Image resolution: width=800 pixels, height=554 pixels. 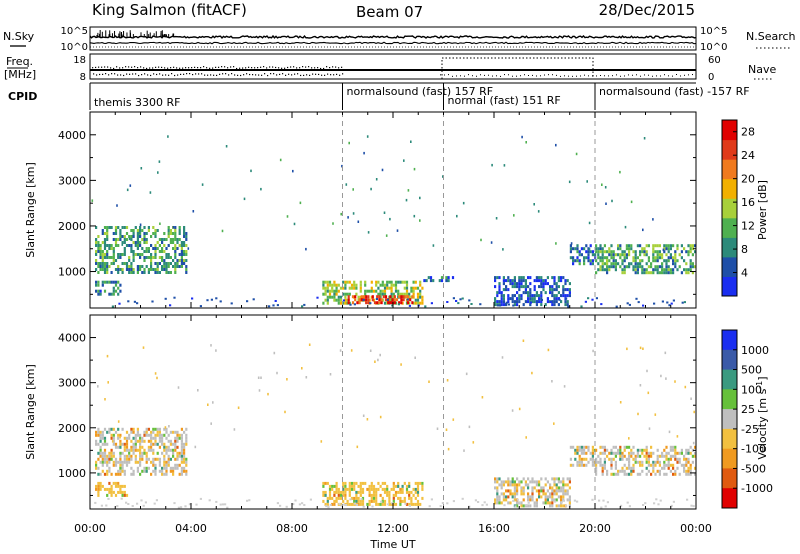 What do you see at coordinates (771, 36) in the screenshot?
I see `nsearch-label: N.Search` at bounding box center [771, 36].